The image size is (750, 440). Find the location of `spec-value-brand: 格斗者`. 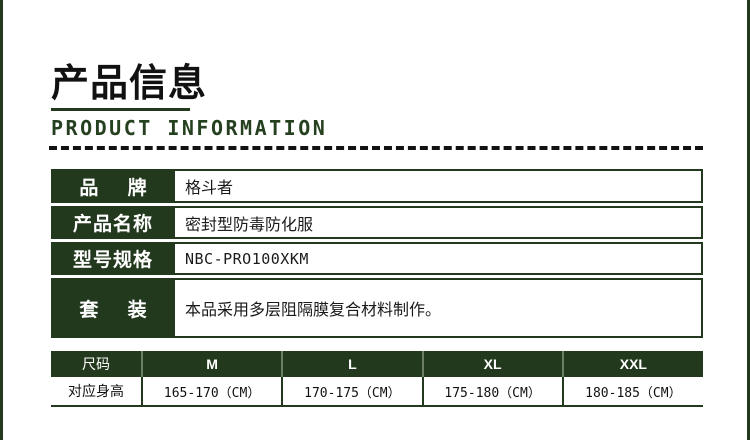

spec-value-brand: 格斗者 is located at coordinates (439, 186).